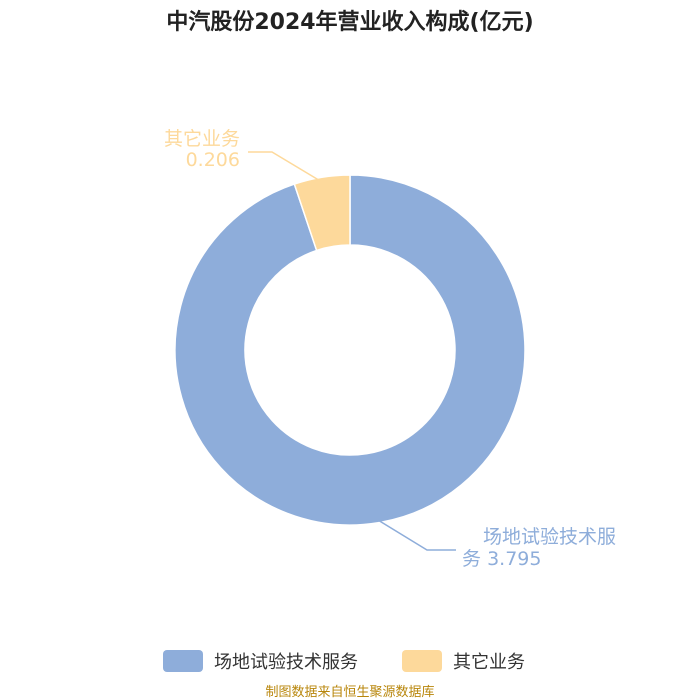  I want to click on leader-line-main, so click(416, 535).